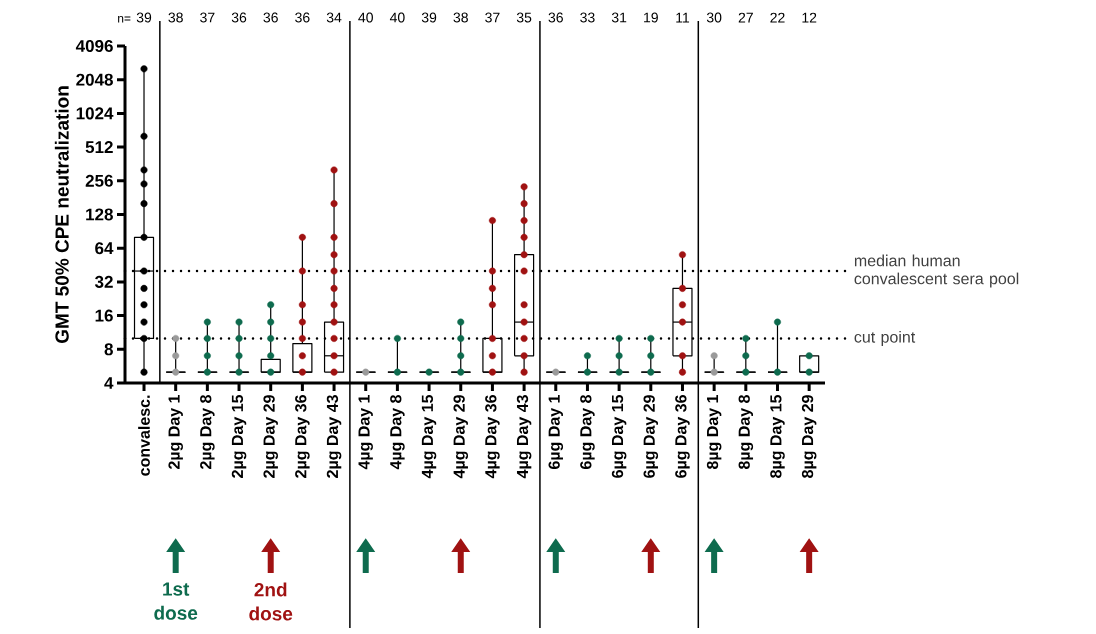  Describe the element at coordinates (124, 19) in the screenshot. I see `text: n=` at that location.